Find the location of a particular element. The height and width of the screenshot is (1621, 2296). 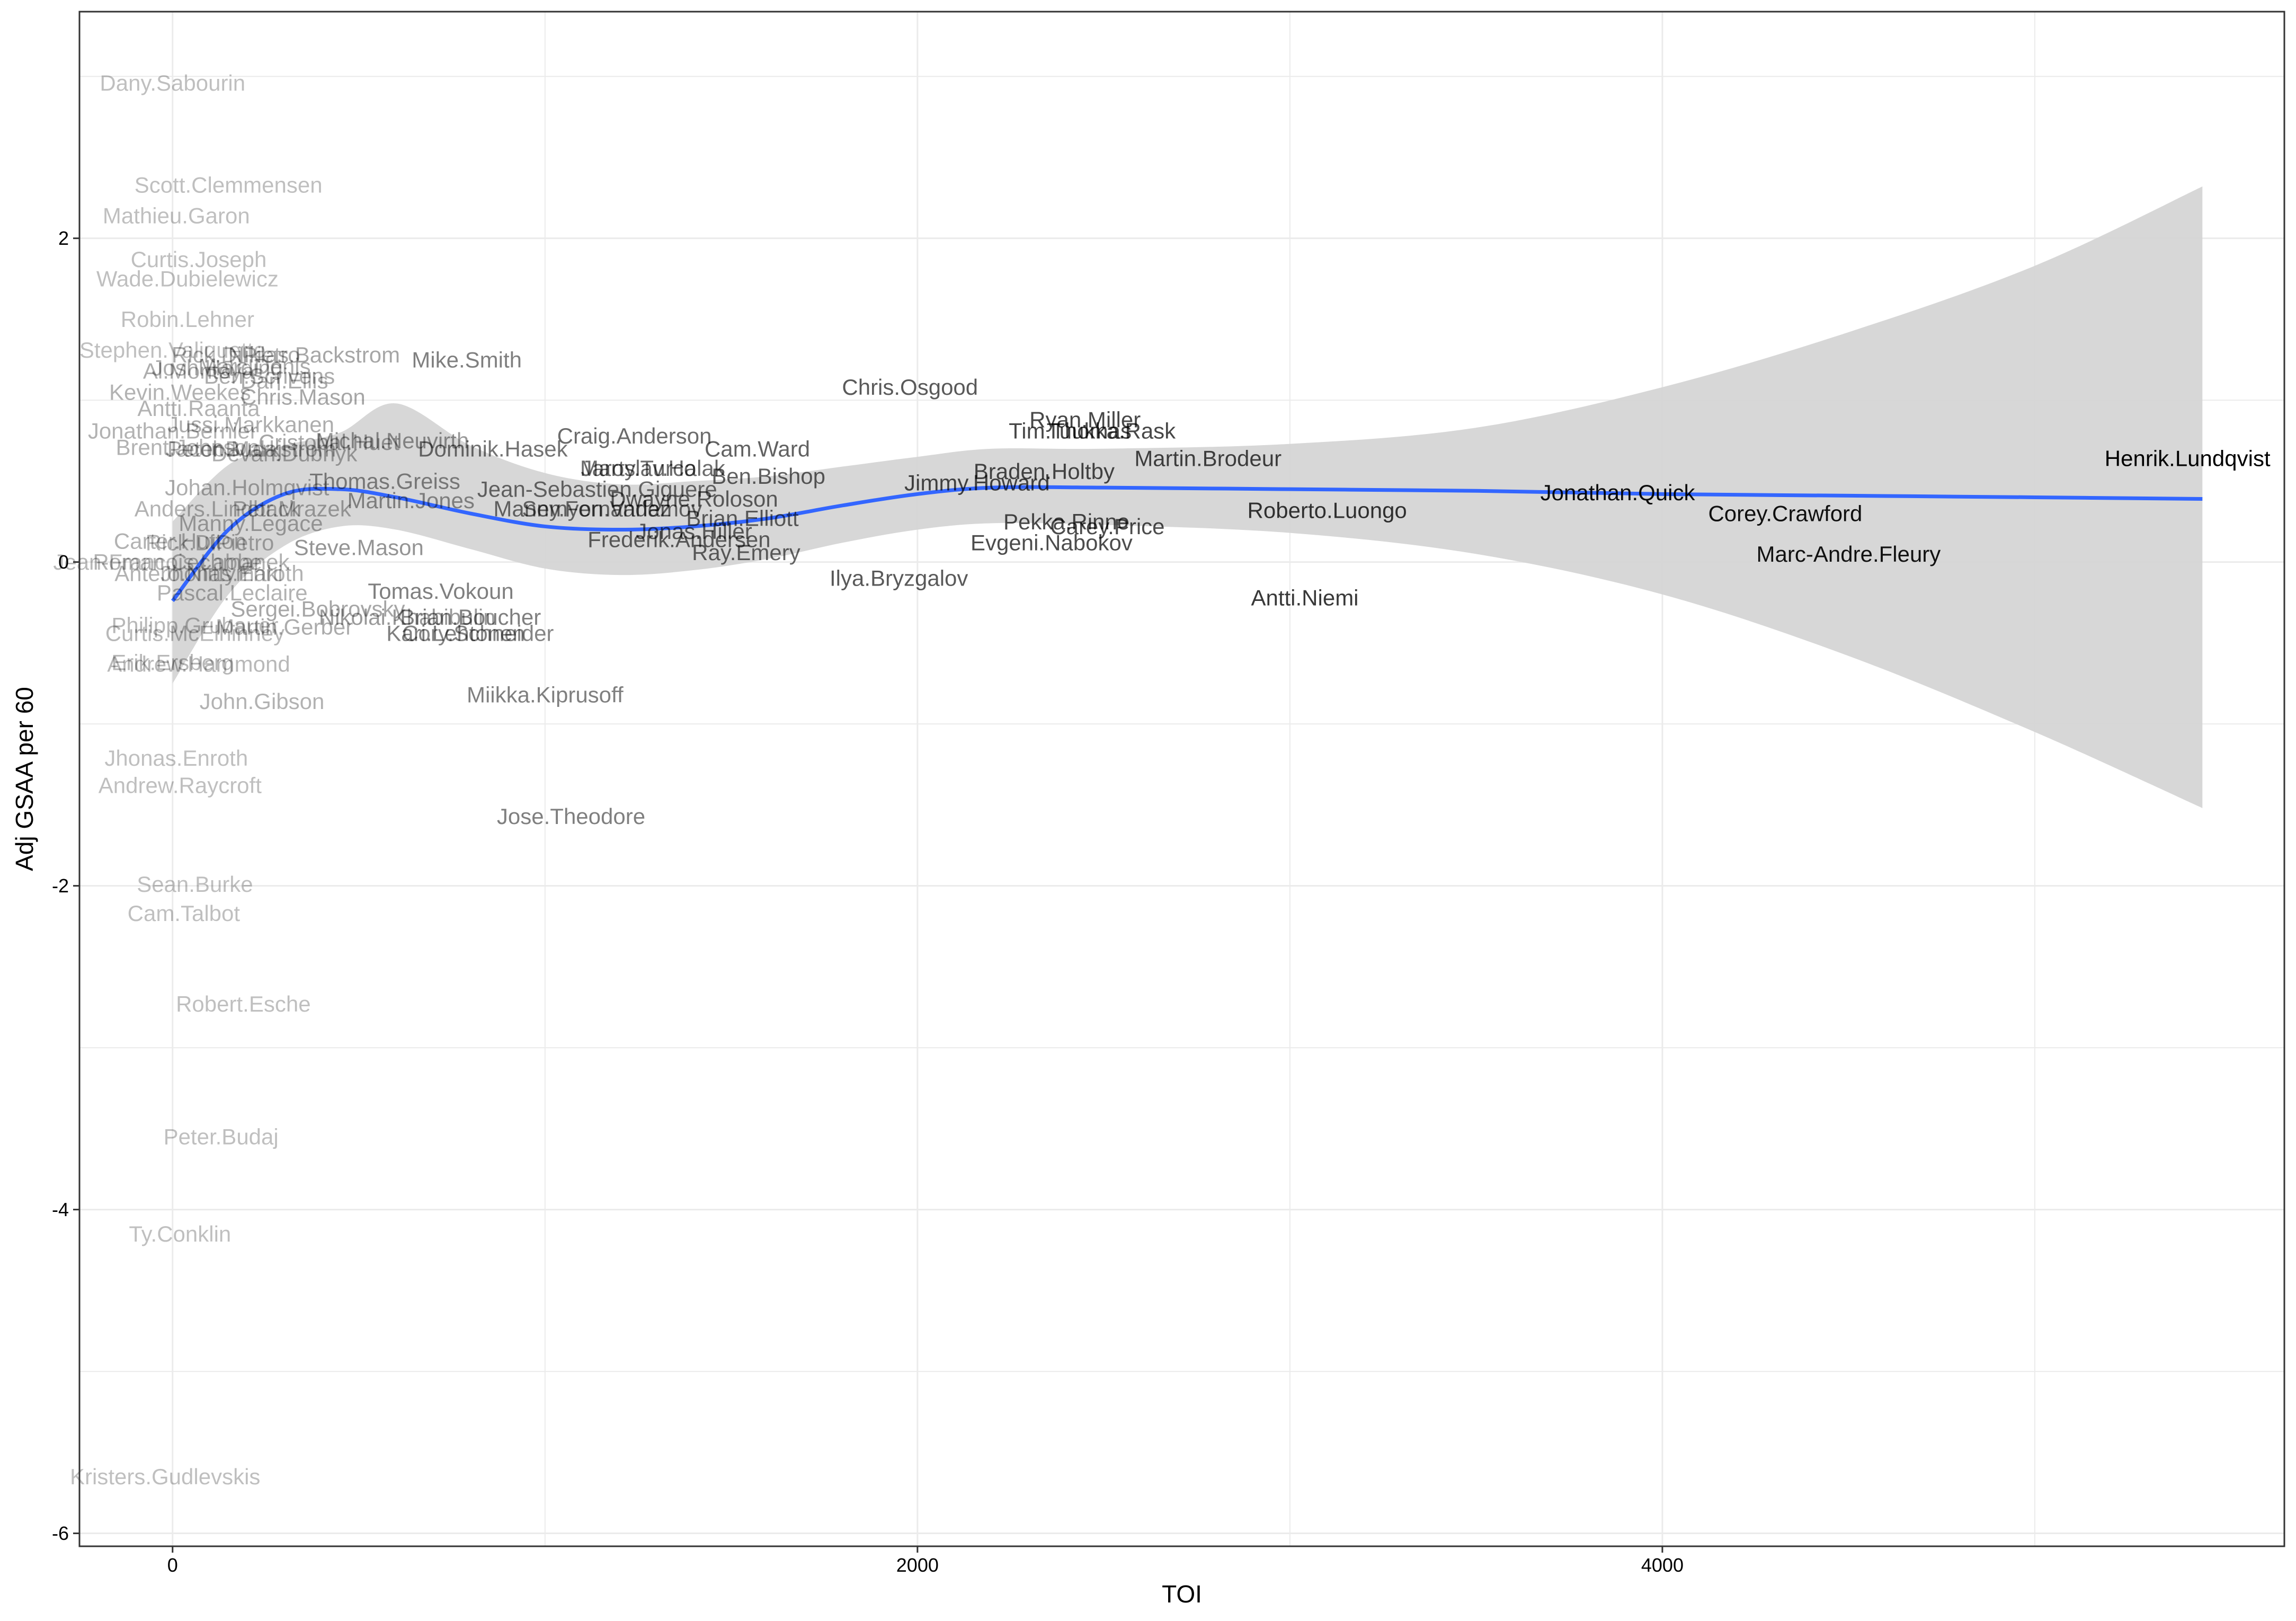

point-label: Curtis.Joseph is located at coordinates (199, 259).